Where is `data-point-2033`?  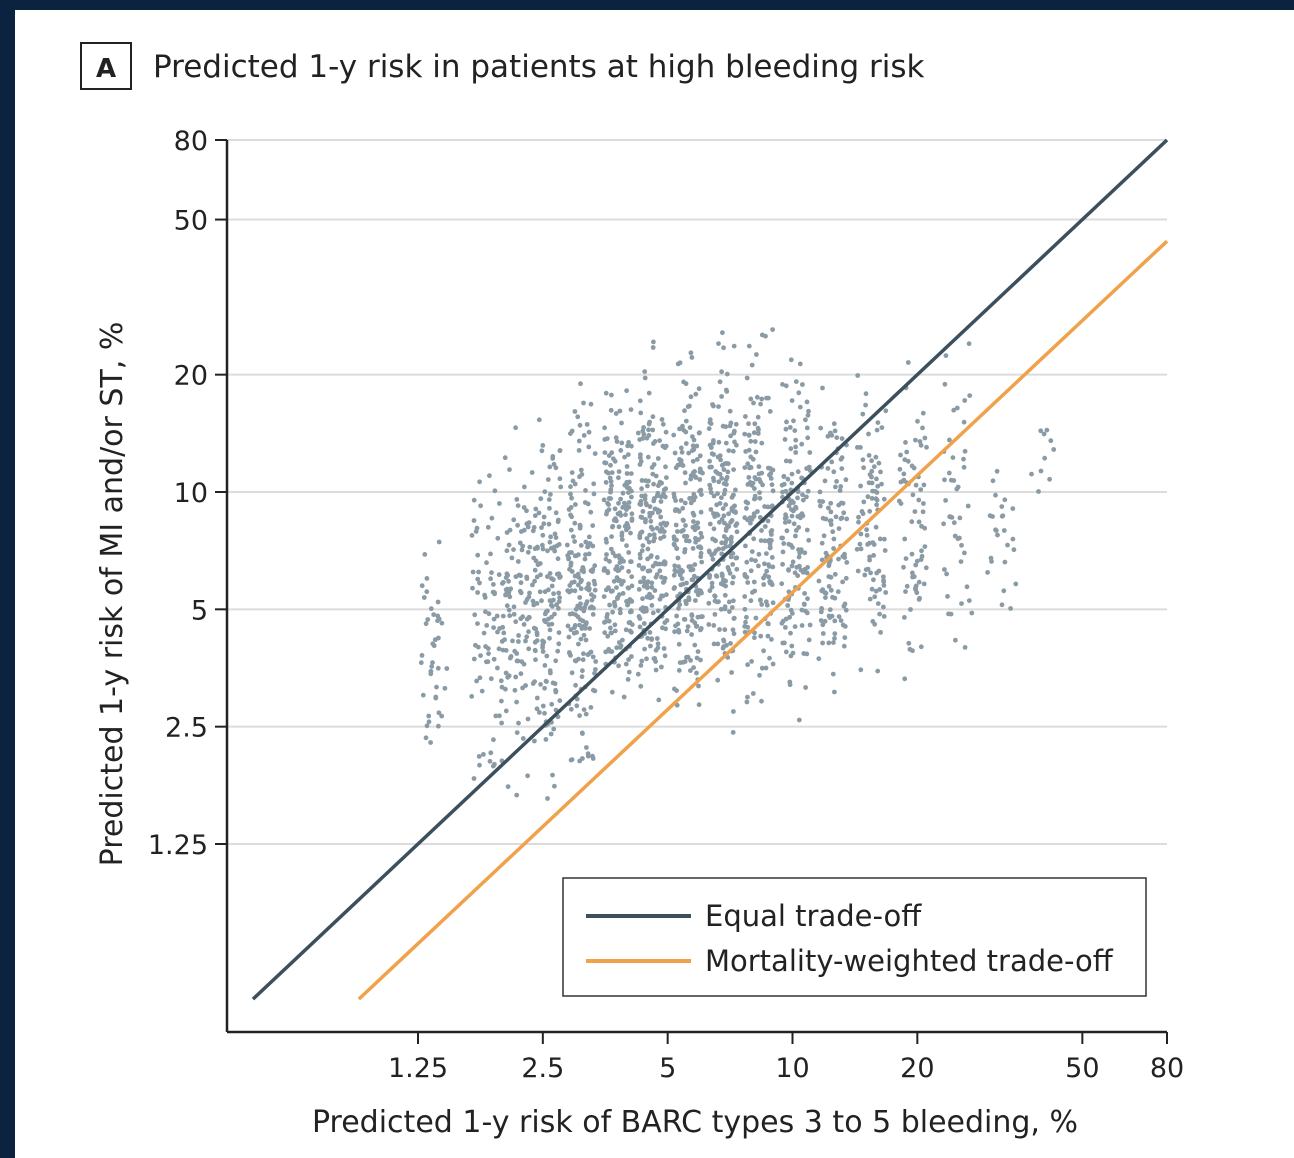 data-point-2033 is located at coordinates (1047, 430).